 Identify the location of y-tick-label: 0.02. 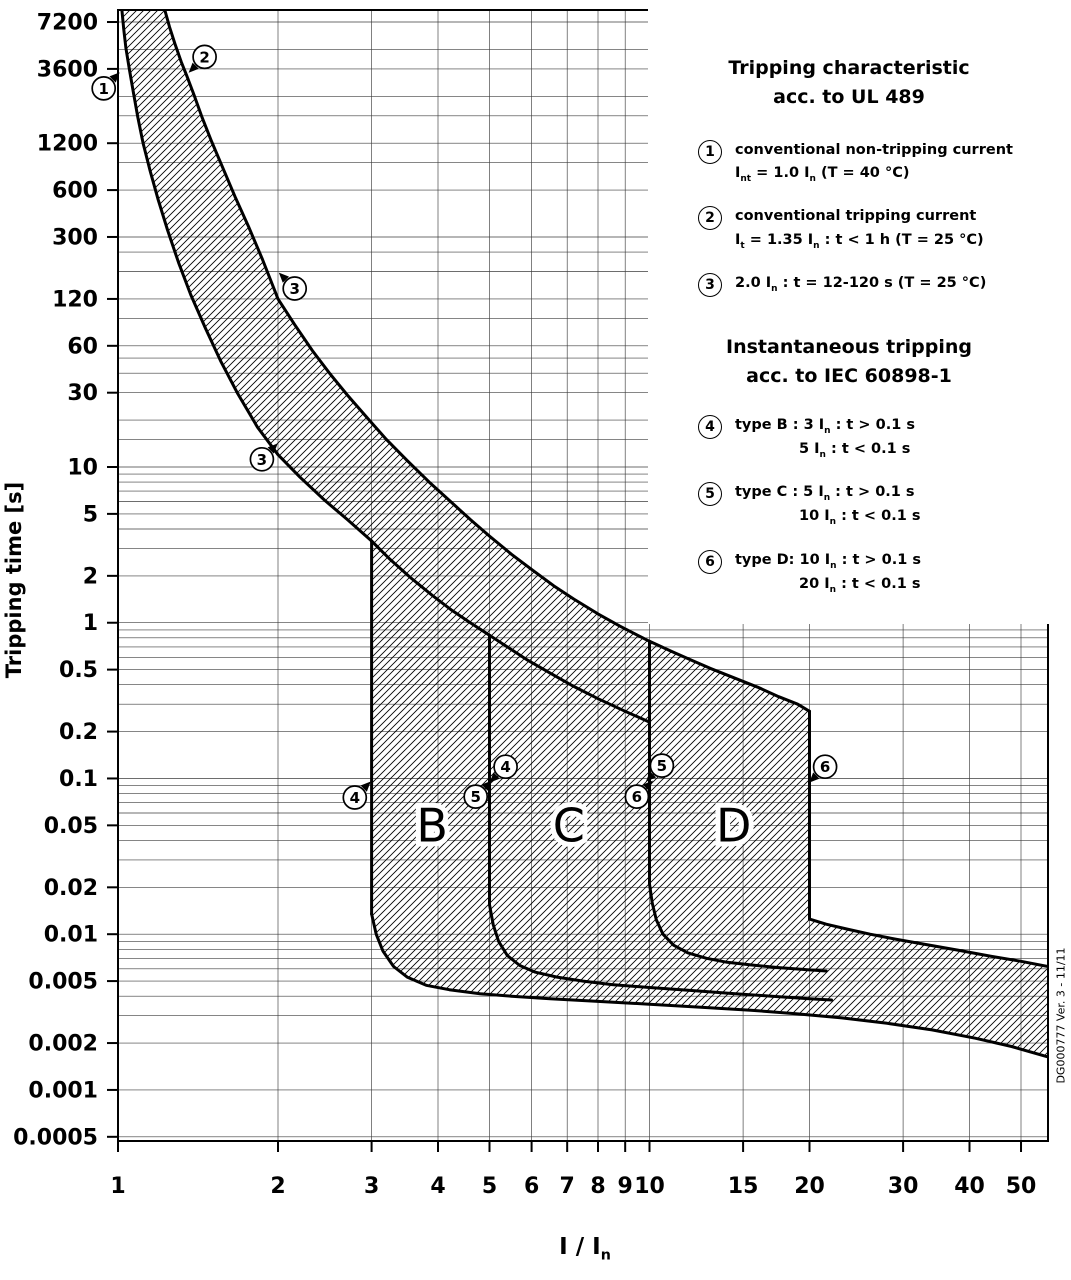
(71, 888).